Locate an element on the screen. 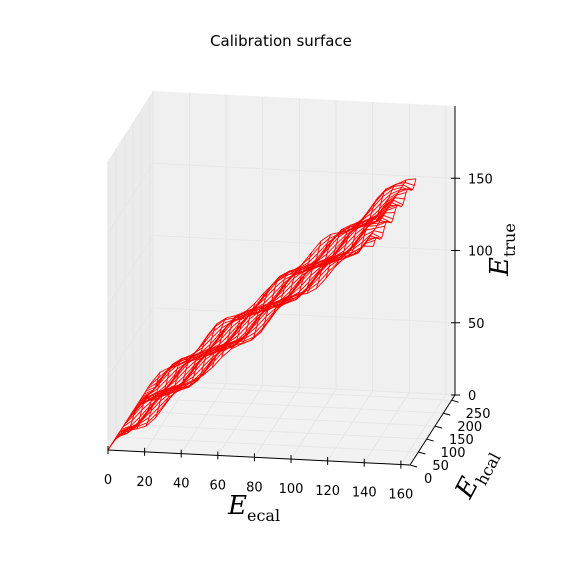 The height and width of the screenshot is (562, 562). y-axis-line is located at coordinates (432, 430).